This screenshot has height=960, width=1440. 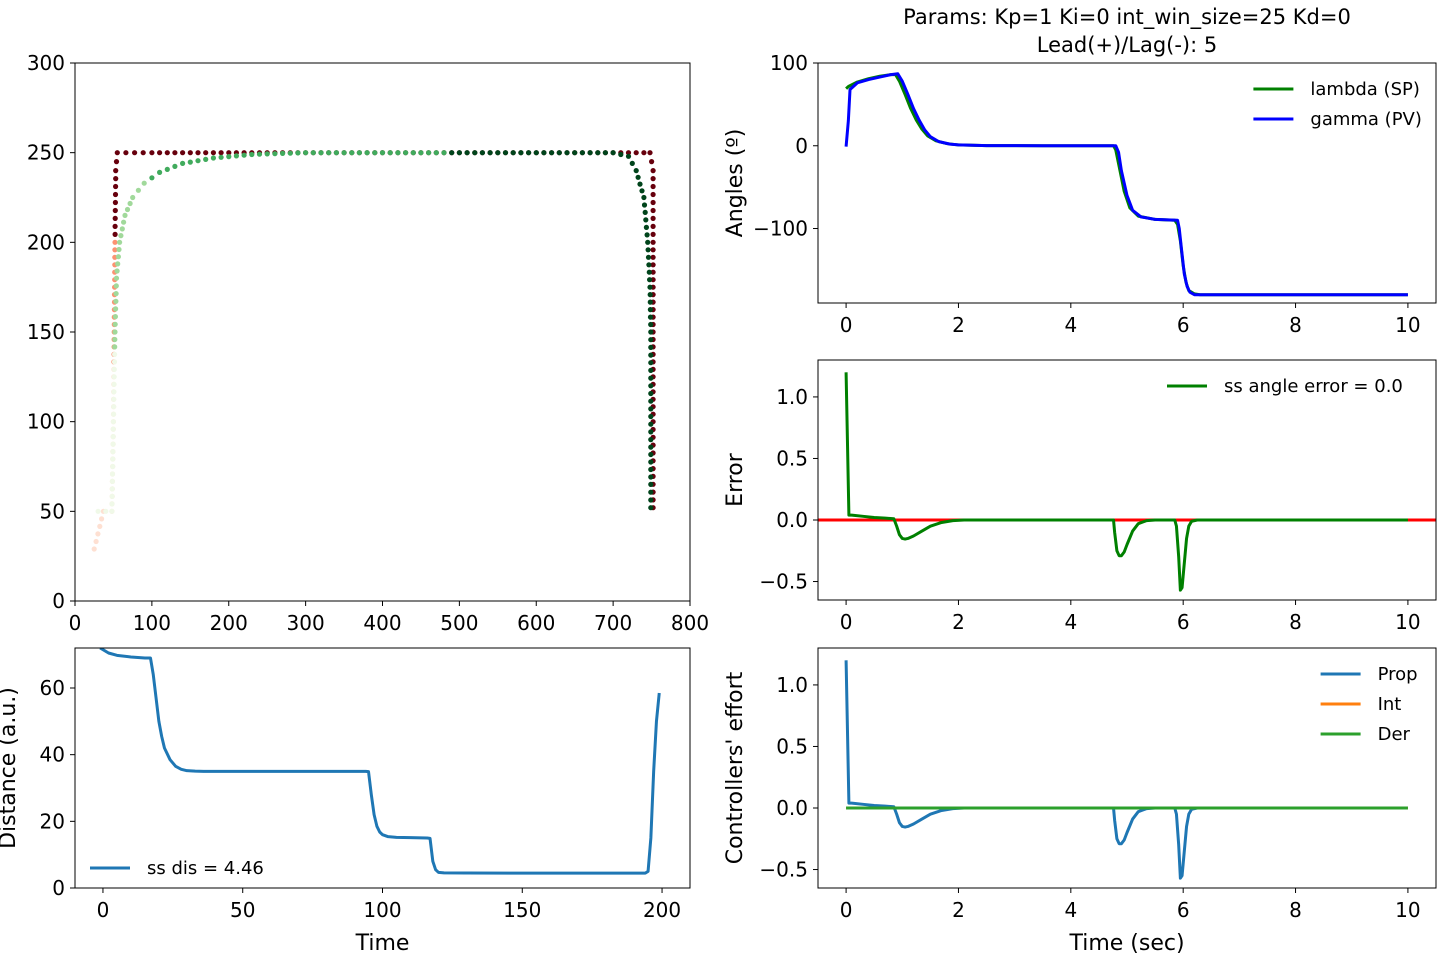 What do you see at coordinates (613, 623) in the screenshot?
I see `trajectory-xtick-label: 700` at bounding box center [613, 623].